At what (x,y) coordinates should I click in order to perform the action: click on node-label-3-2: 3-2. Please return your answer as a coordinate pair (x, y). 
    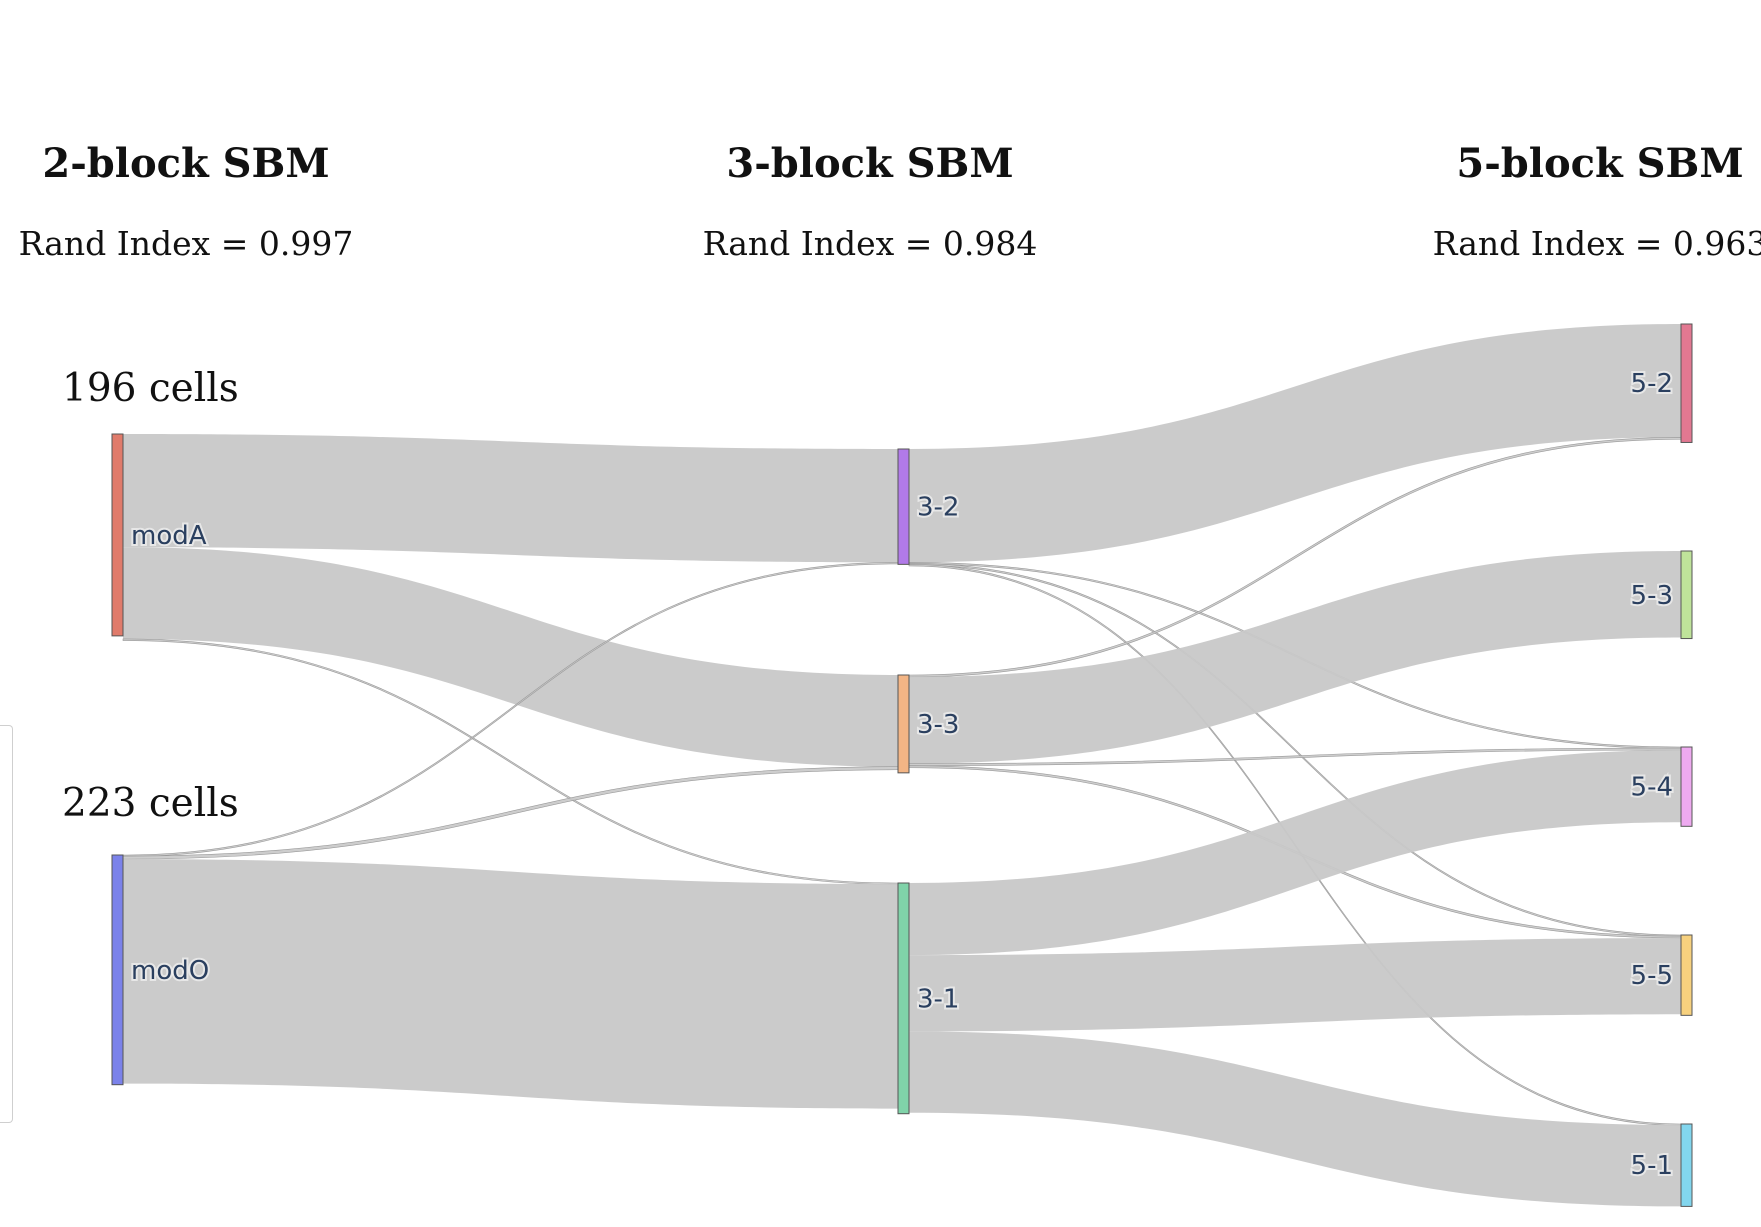
    Looking at the image, I should click on (938, 508).